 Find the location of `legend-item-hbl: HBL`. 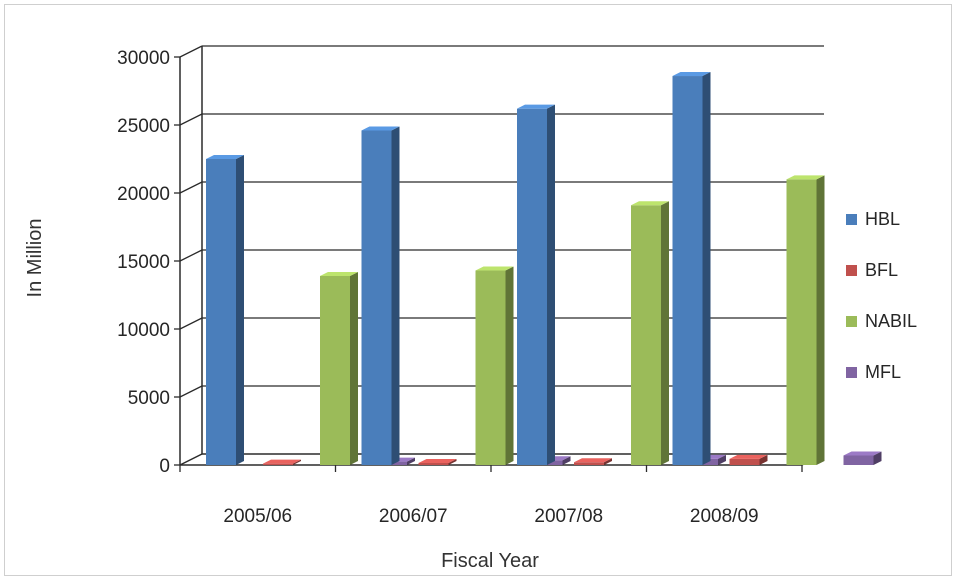

legend-item-hbl: HBL is located at coordinates (873, 219).